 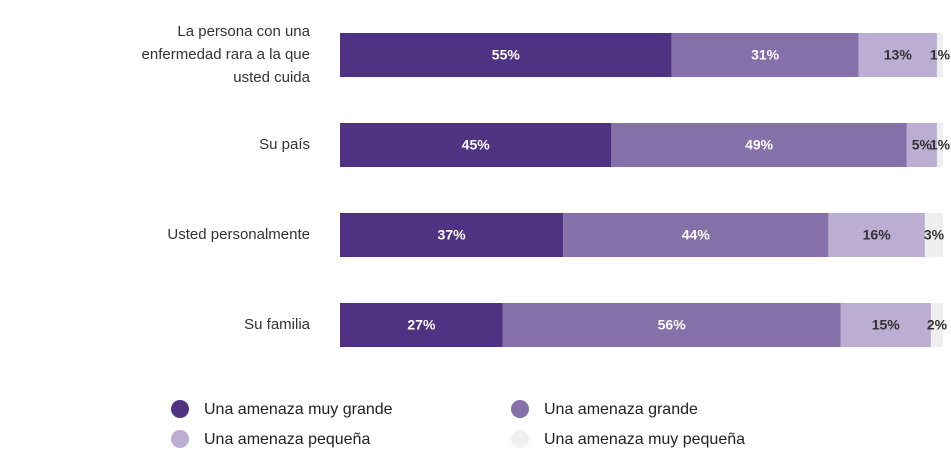 I want to click on value-label: 45%, so click(x=476, y=145).